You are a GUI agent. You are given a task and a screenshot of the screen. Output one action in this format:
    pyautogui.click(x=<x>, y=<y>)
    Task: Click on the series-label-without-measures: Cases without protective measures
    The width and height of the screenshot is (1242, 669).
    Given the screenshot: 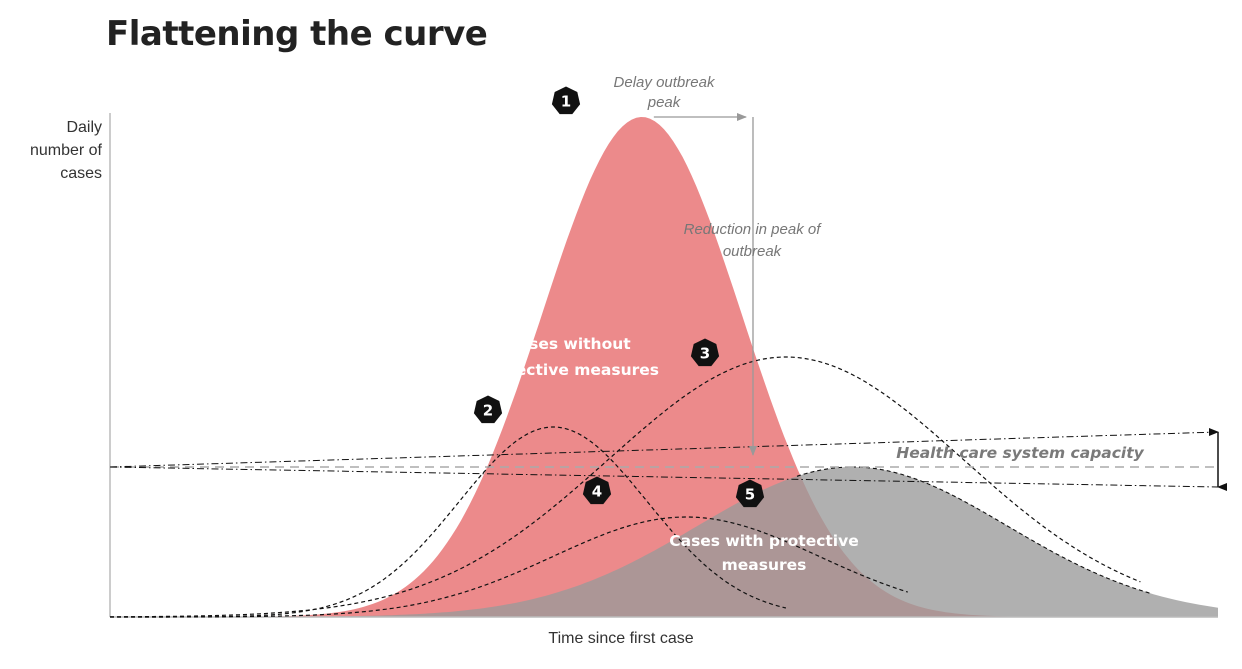 What is the action you would take?
    pyautogui.click(x=569, y=357)
    